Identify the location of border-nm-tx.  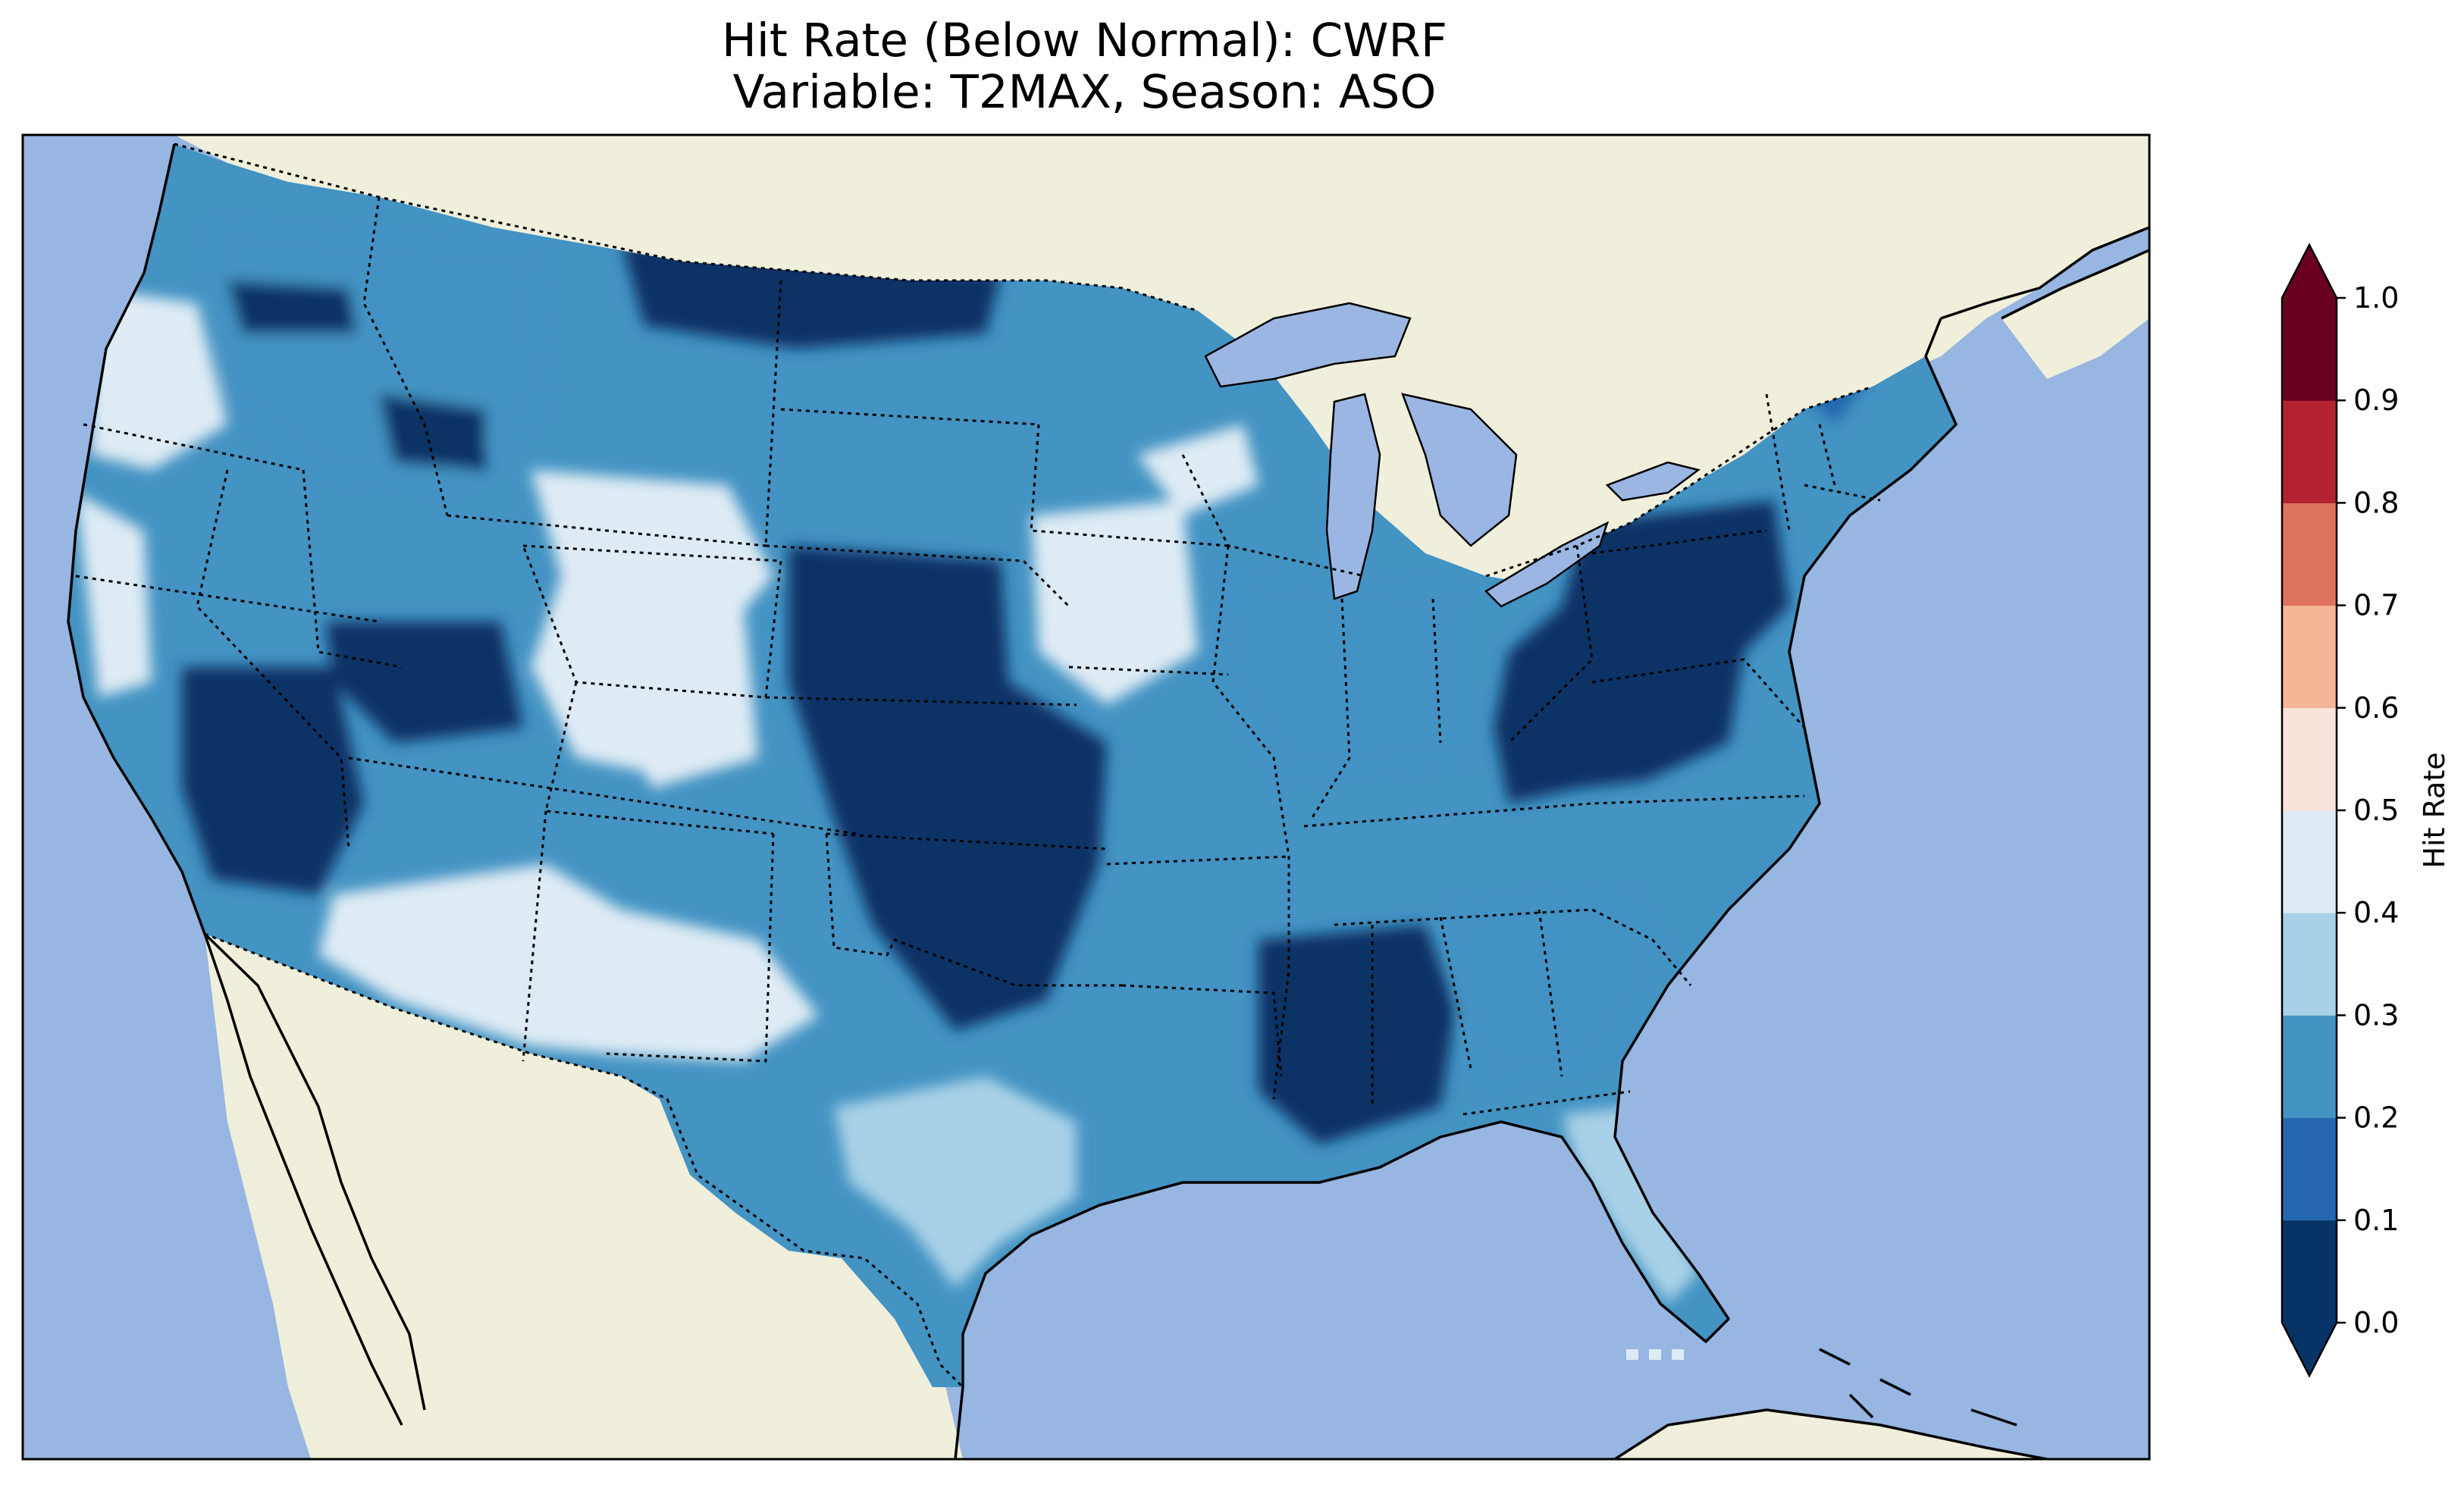
(690, 948).